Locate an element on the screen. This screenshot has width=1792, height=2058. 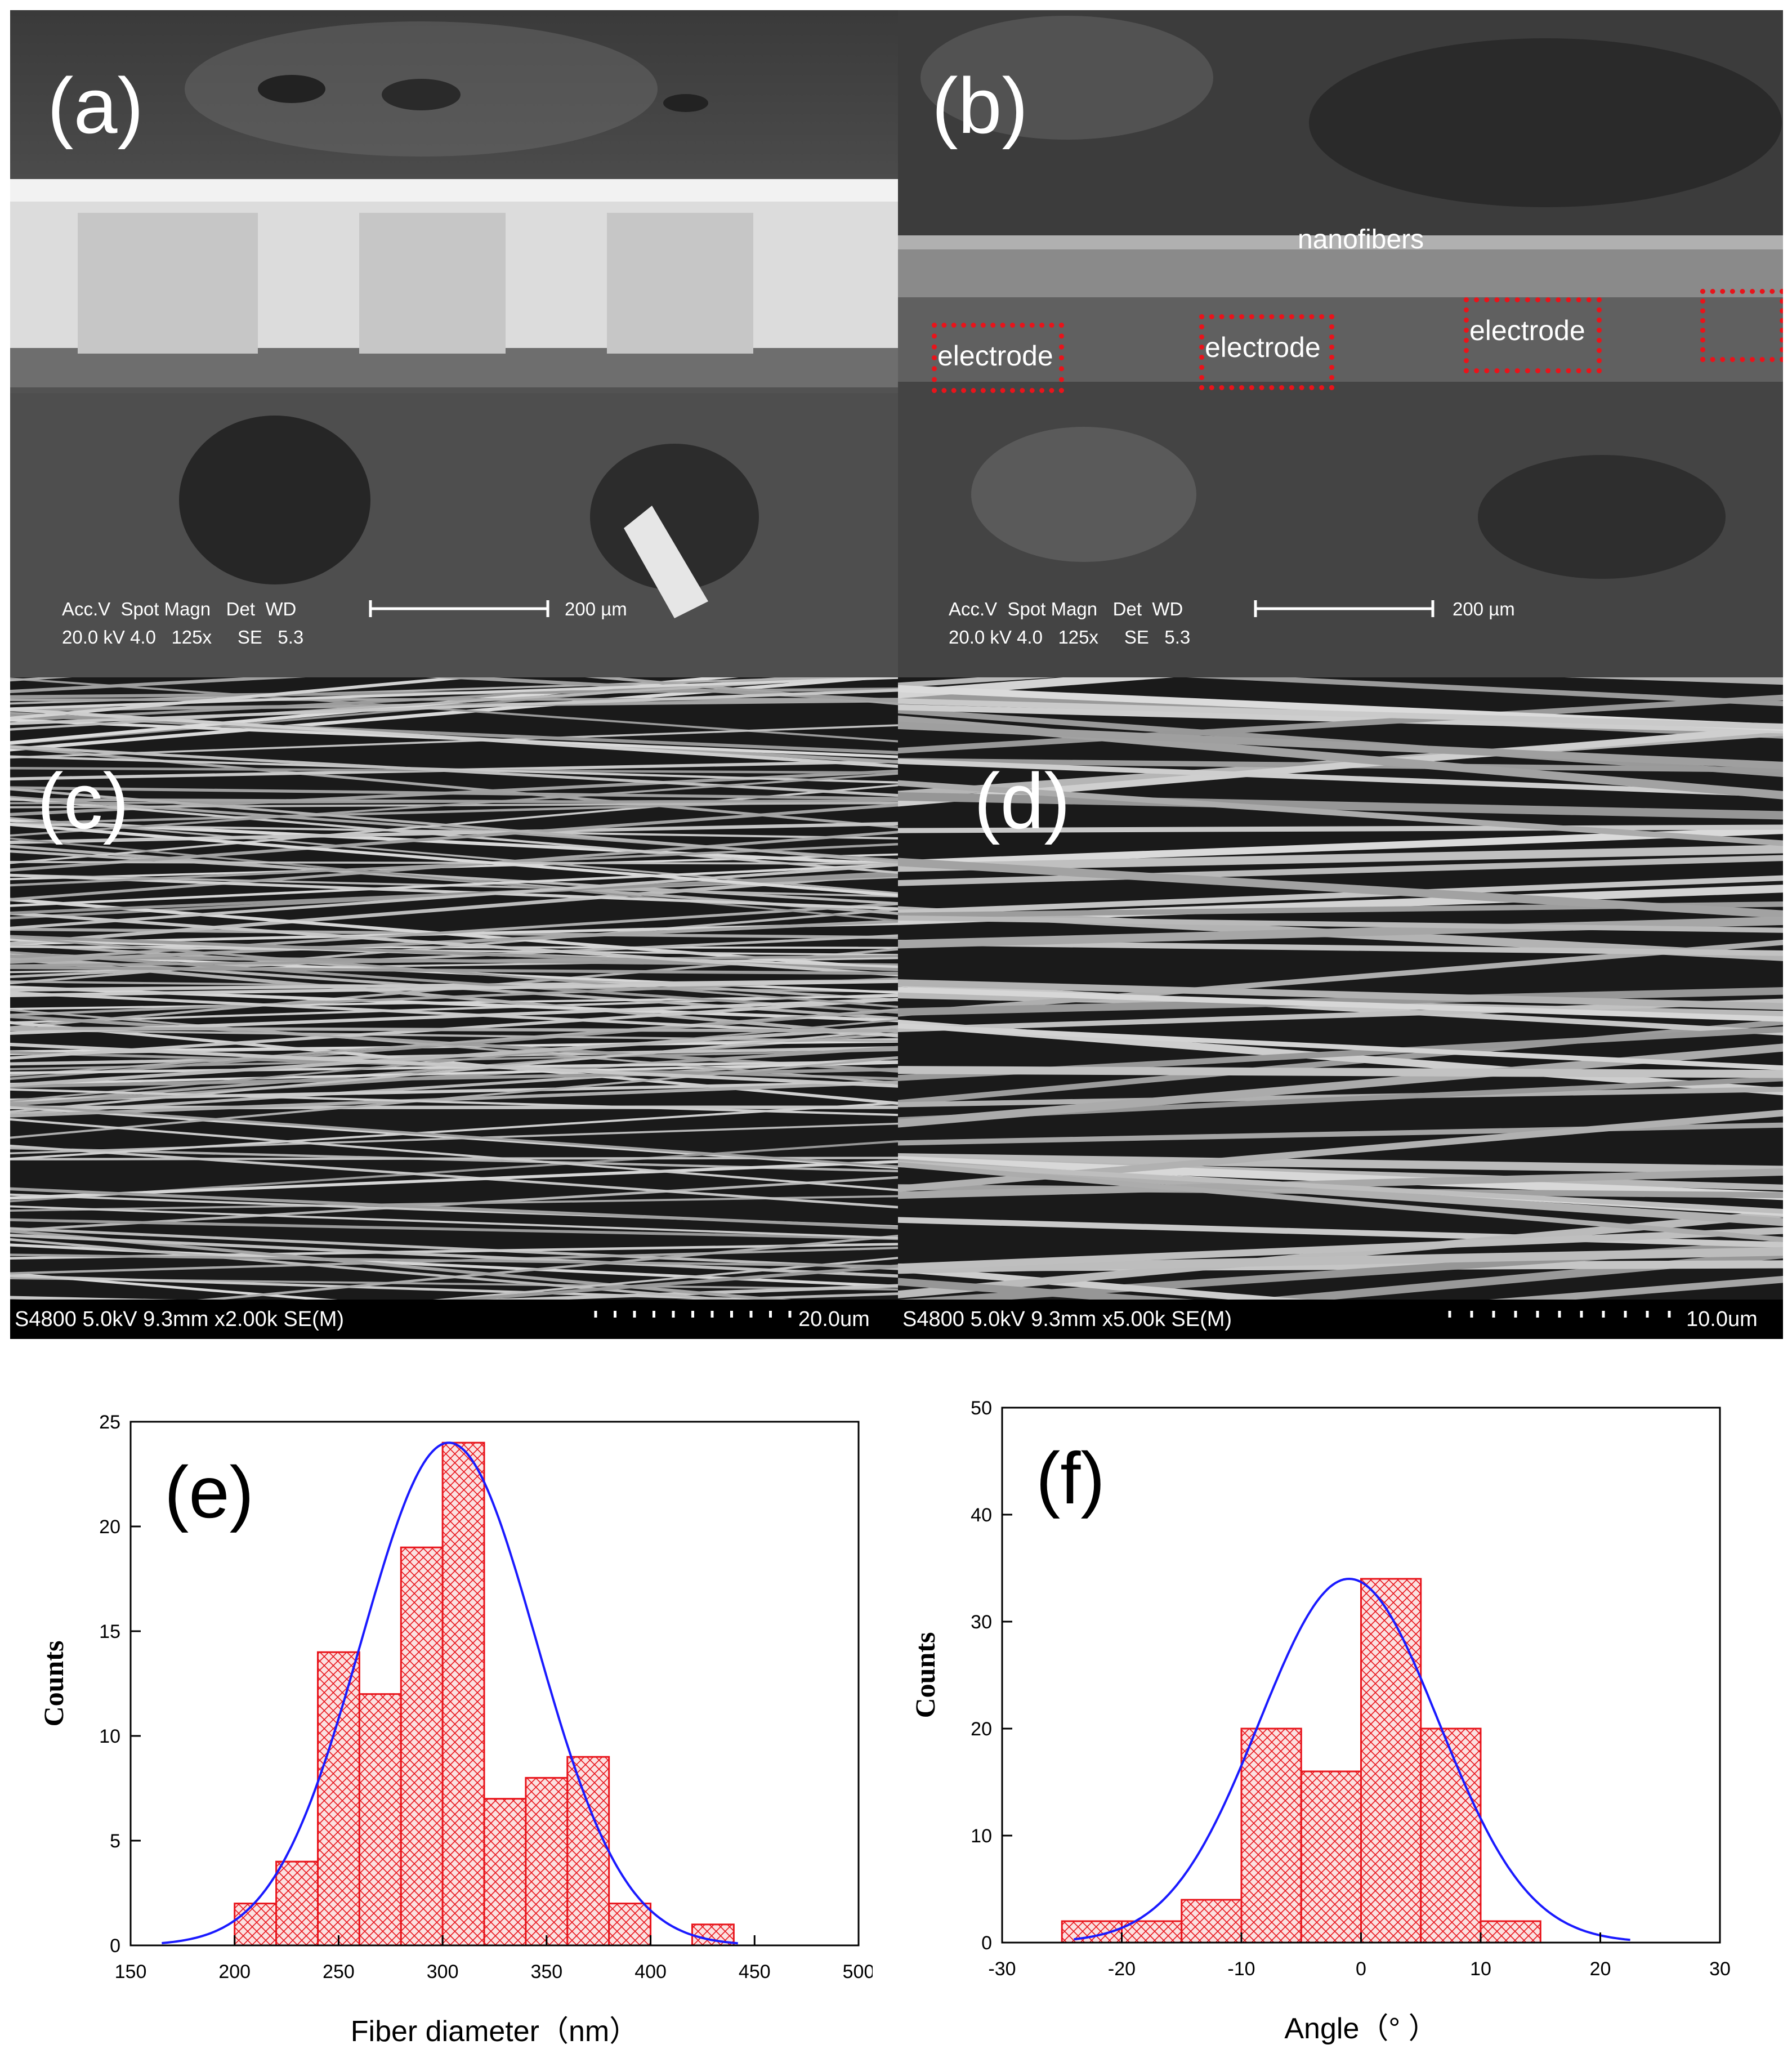
y-tick-label: 25 is located at coordinates (110, 1422).